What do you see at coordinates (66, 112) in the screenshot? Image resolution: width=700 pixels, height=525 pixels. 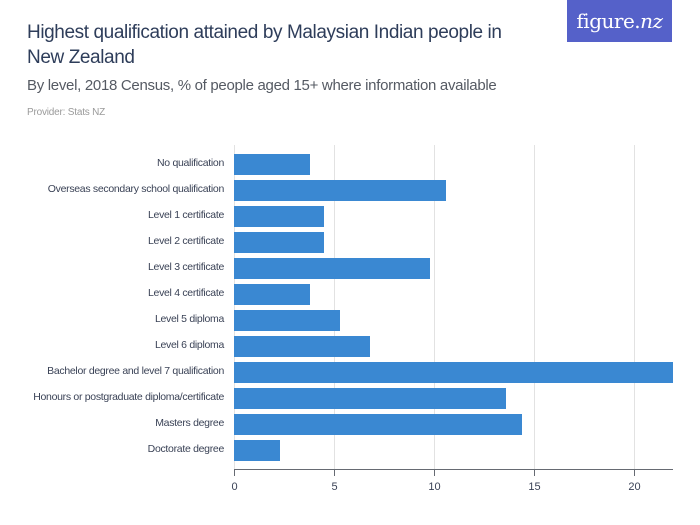 I see `provider-label: Provider: Stats NZ` at bounding box center [66, 112].